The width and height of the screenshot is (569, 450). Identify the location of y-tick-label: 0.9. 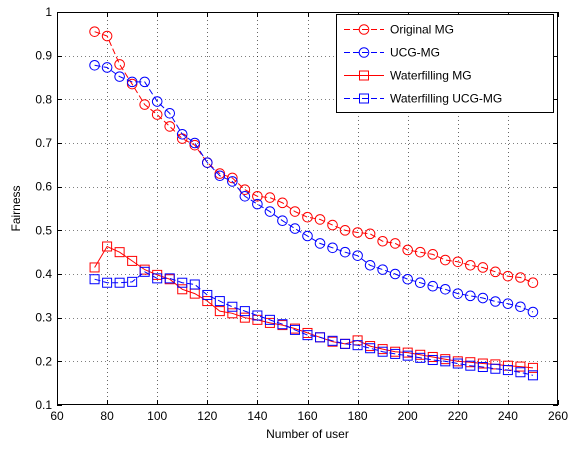
(43, 56).